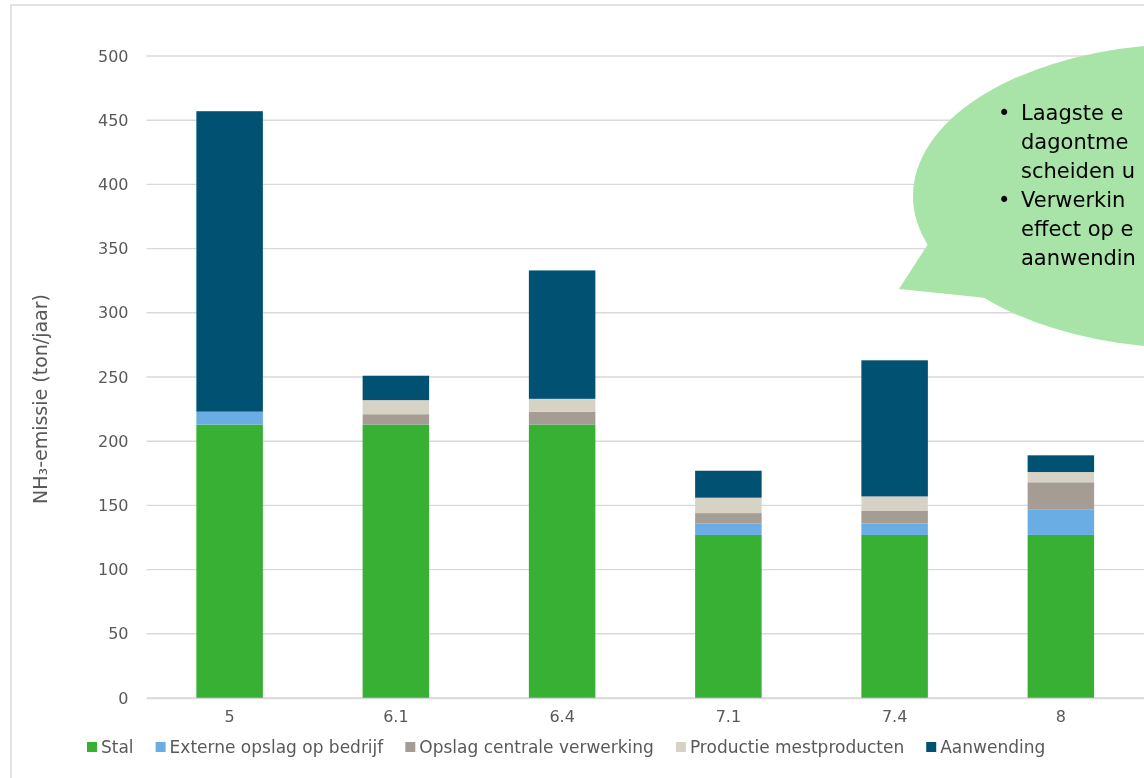 This screenshot has height=778, width=1144. Describe the element at coordinates (396, 717) in the screenshot. I see `x-tick-label: 6.1` at that location.